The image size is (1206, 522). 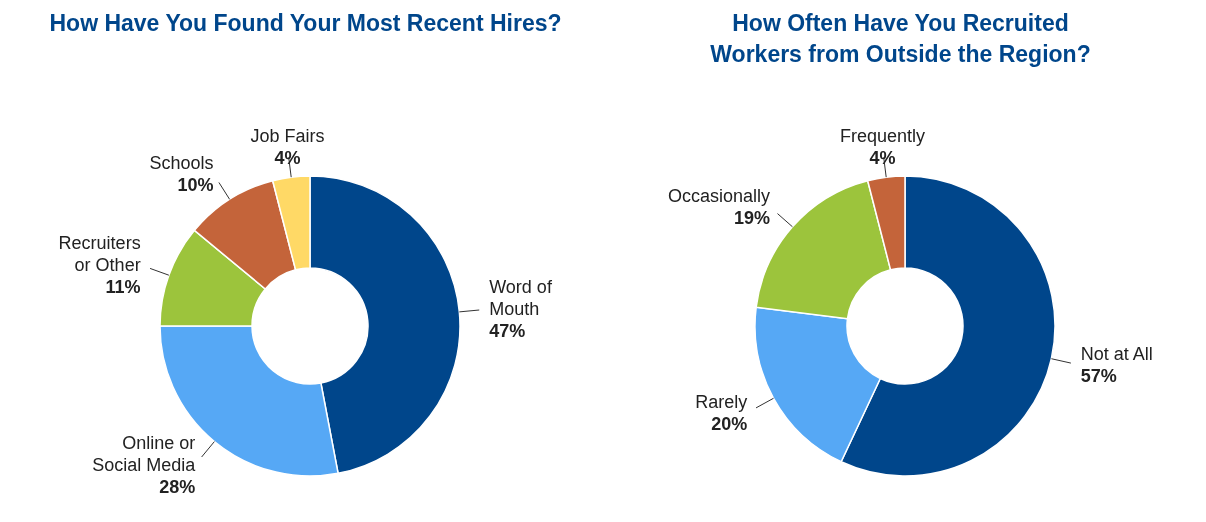 What do you see at coordinates (507, 331) in the screenshot?
I see `data-label: 47%` at bounding box center [507, 331].